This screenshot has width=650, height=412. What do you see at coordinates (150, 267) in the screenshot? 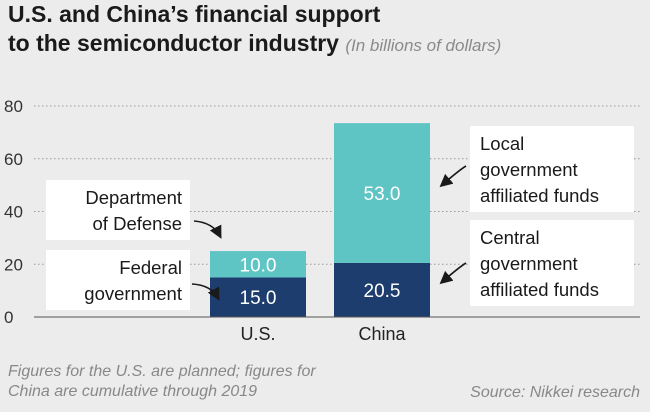
I see `callout-text-federal-government-0: Federal` at bounding box center [150, 267].